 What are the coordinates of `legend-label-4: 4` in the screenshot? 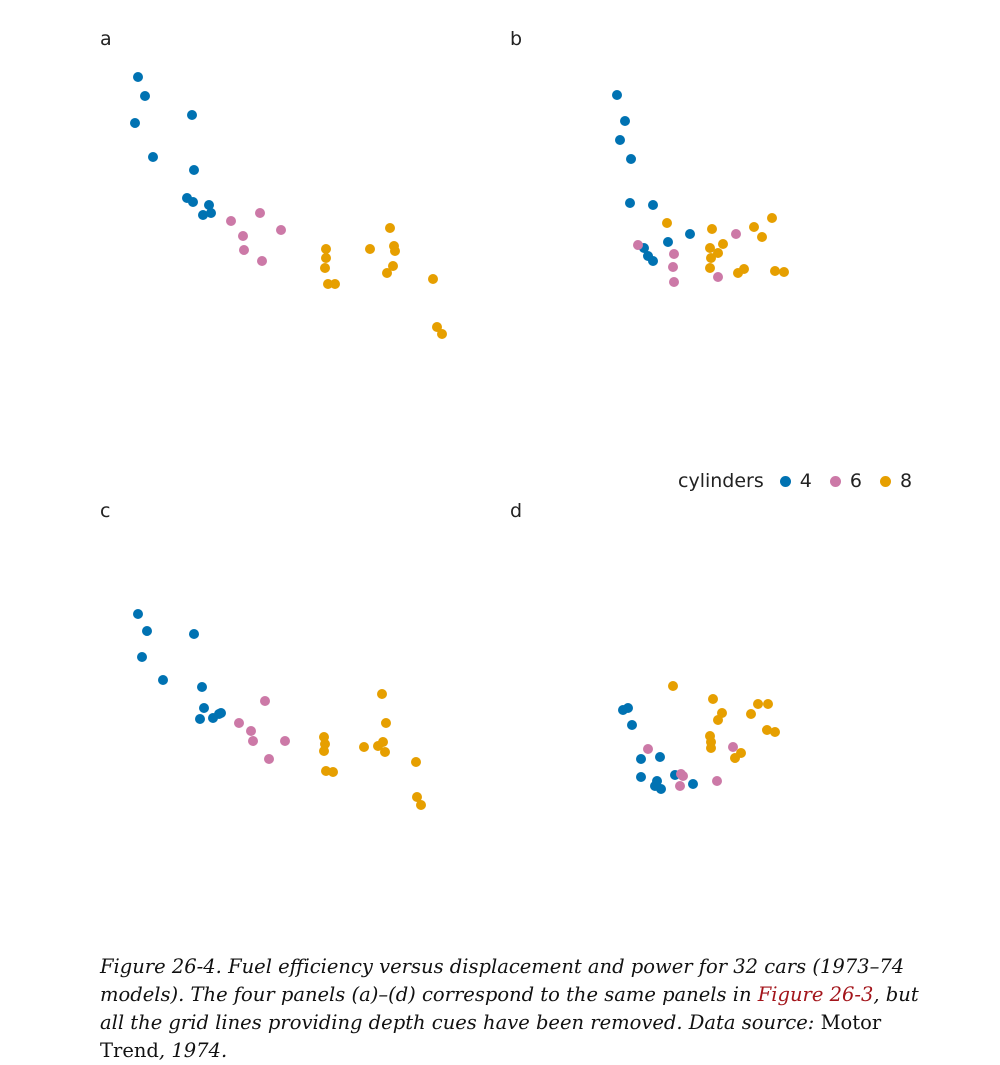 It's located at (805, 481).